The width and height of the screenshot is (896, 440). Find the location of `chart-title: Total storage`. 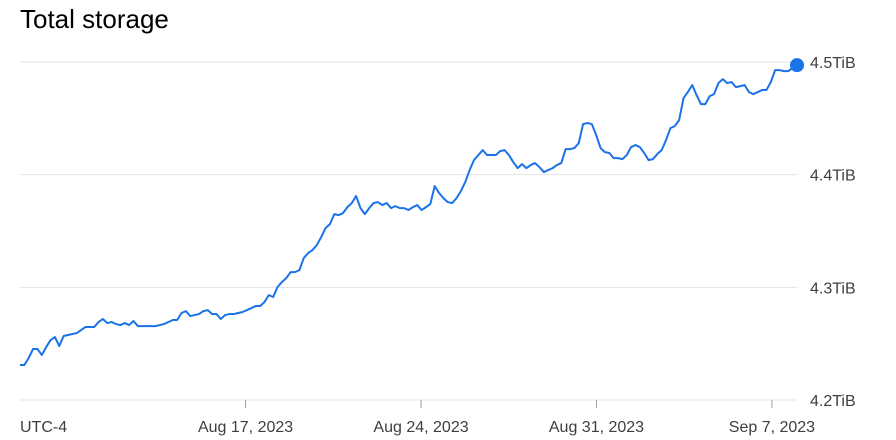

chart-title: Total storage is located at coordinates (94, 19).